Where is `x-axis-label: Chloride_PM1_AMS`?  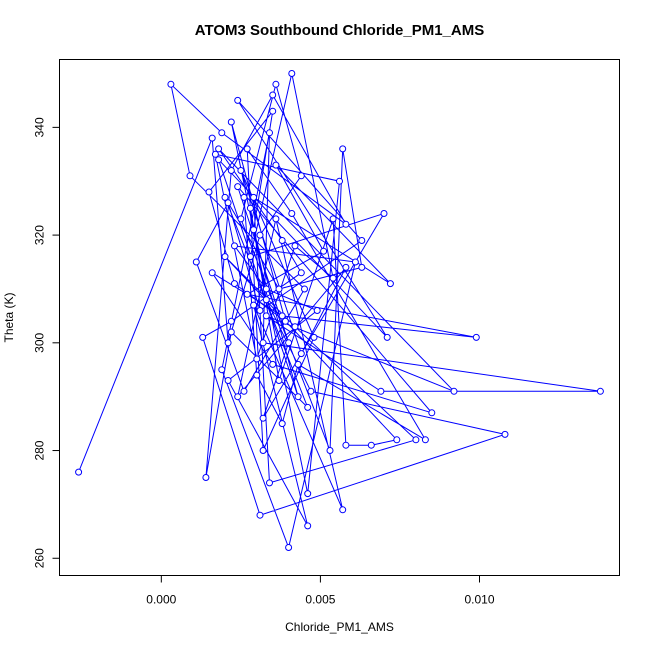 x-axis-label: Chloride_PM1_AMS is located at coordinates (339, 627).